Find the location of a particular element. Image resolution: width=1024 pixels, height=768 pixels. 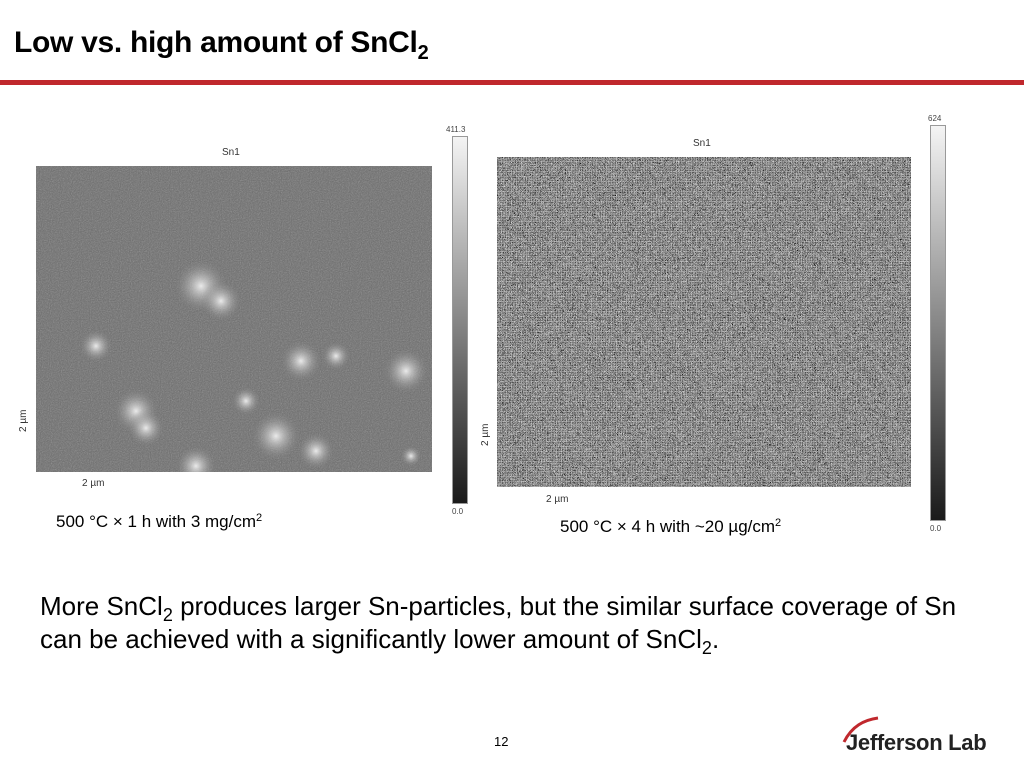

right-scale-min: 0.0 is located at coordinates (936, 528).